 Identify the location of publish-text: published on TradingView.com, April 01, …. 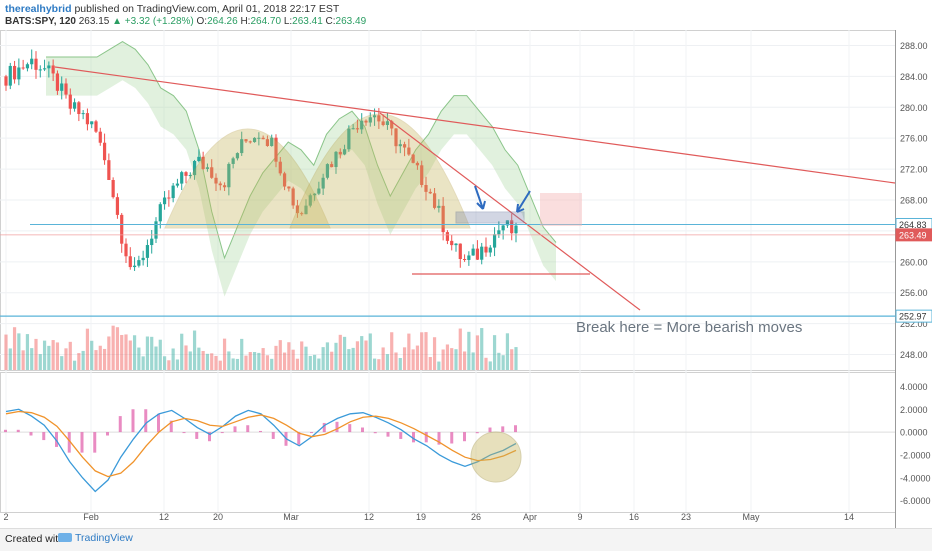
(207, 9).